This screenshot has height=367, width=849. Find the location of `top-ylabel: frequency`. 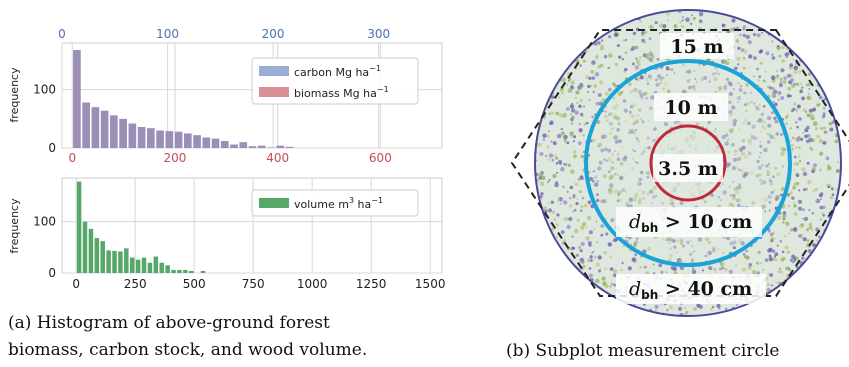

top-ylabel: frequency is located at coordinates (14, 95).